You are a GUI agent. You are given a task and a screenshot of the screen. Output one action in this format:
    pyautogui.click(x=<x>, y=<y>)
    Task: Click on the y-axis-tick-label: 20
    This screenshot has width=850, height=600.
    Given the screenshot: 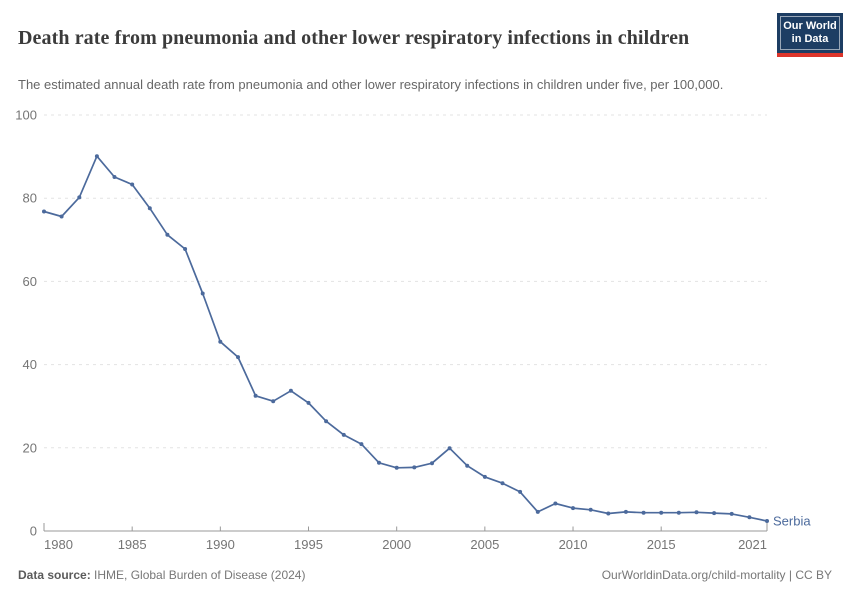 What is the action you would take?
    pyautogui.click(x=30, y=447)
    